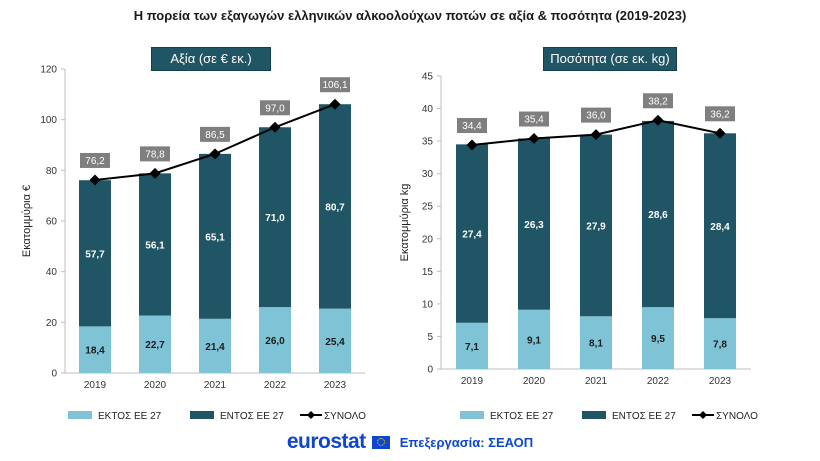 This screenshot has width=820, height=461. Describe the element at coordinates (215, 135) in the screenshot. I see `total-label-2021: 86,5` at that location.